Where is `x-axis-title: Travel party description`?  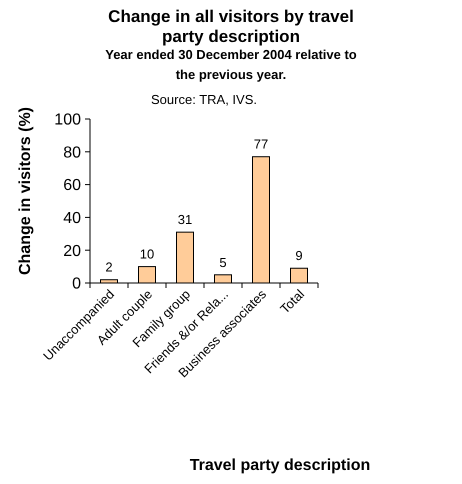
x-axis-title: Travel party description is located at coordinates (280, 465).